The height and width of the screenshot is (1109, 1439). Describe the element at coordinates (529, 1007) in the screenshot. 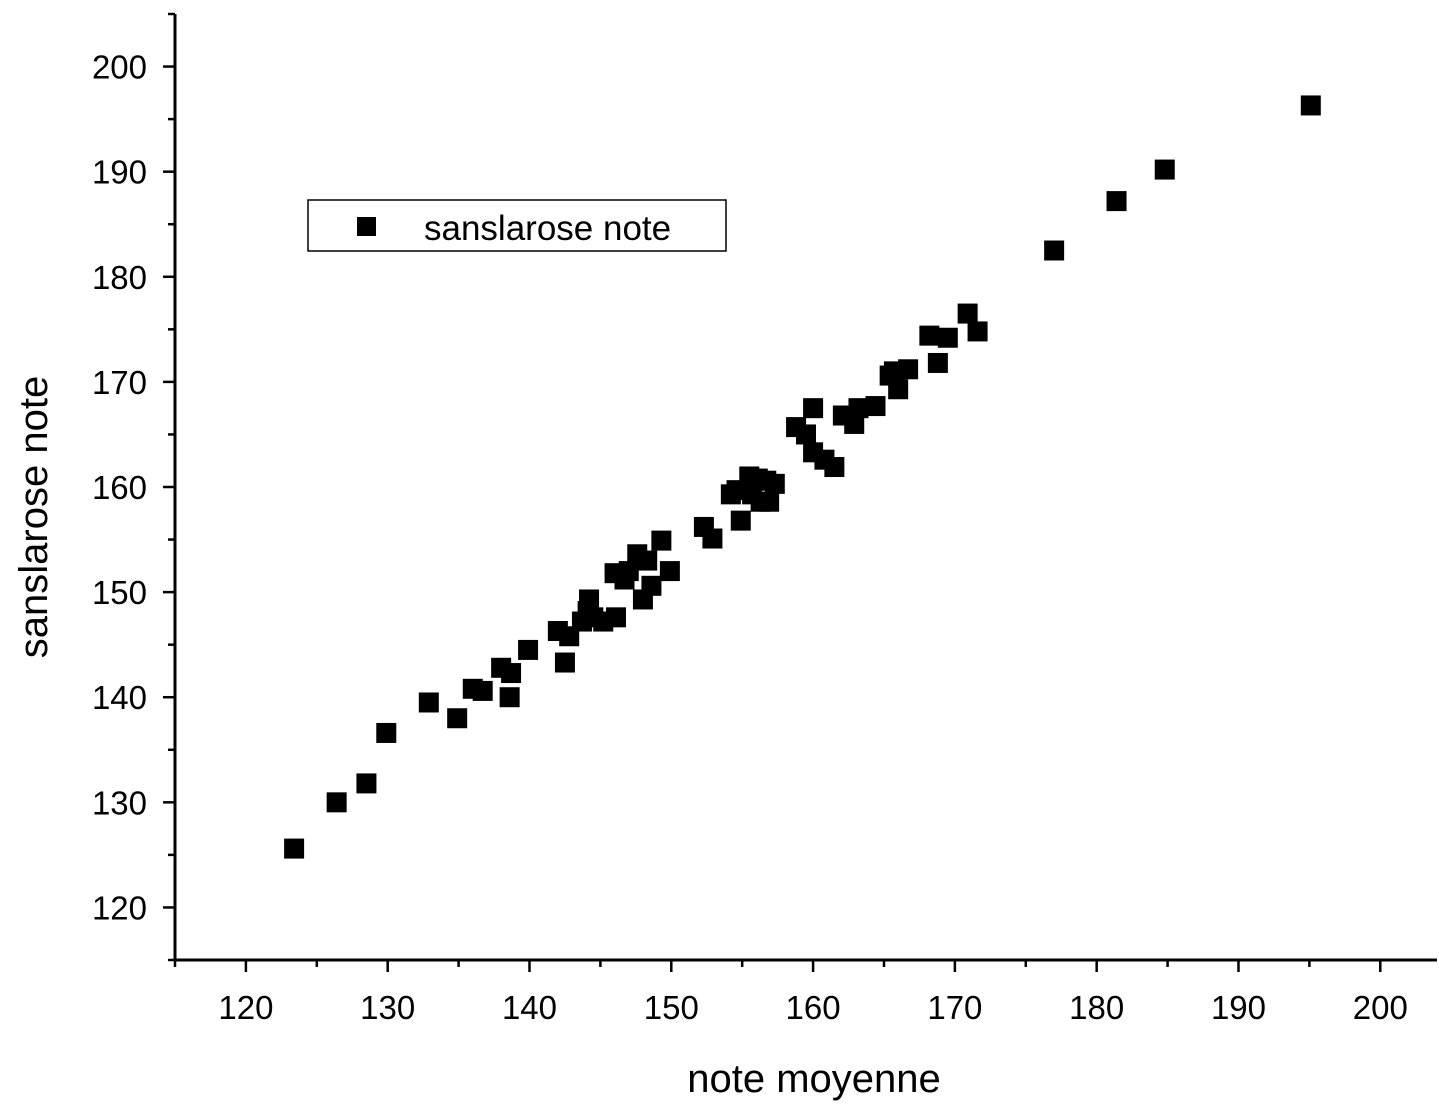

I see `x-tick-label: 140` at that location.